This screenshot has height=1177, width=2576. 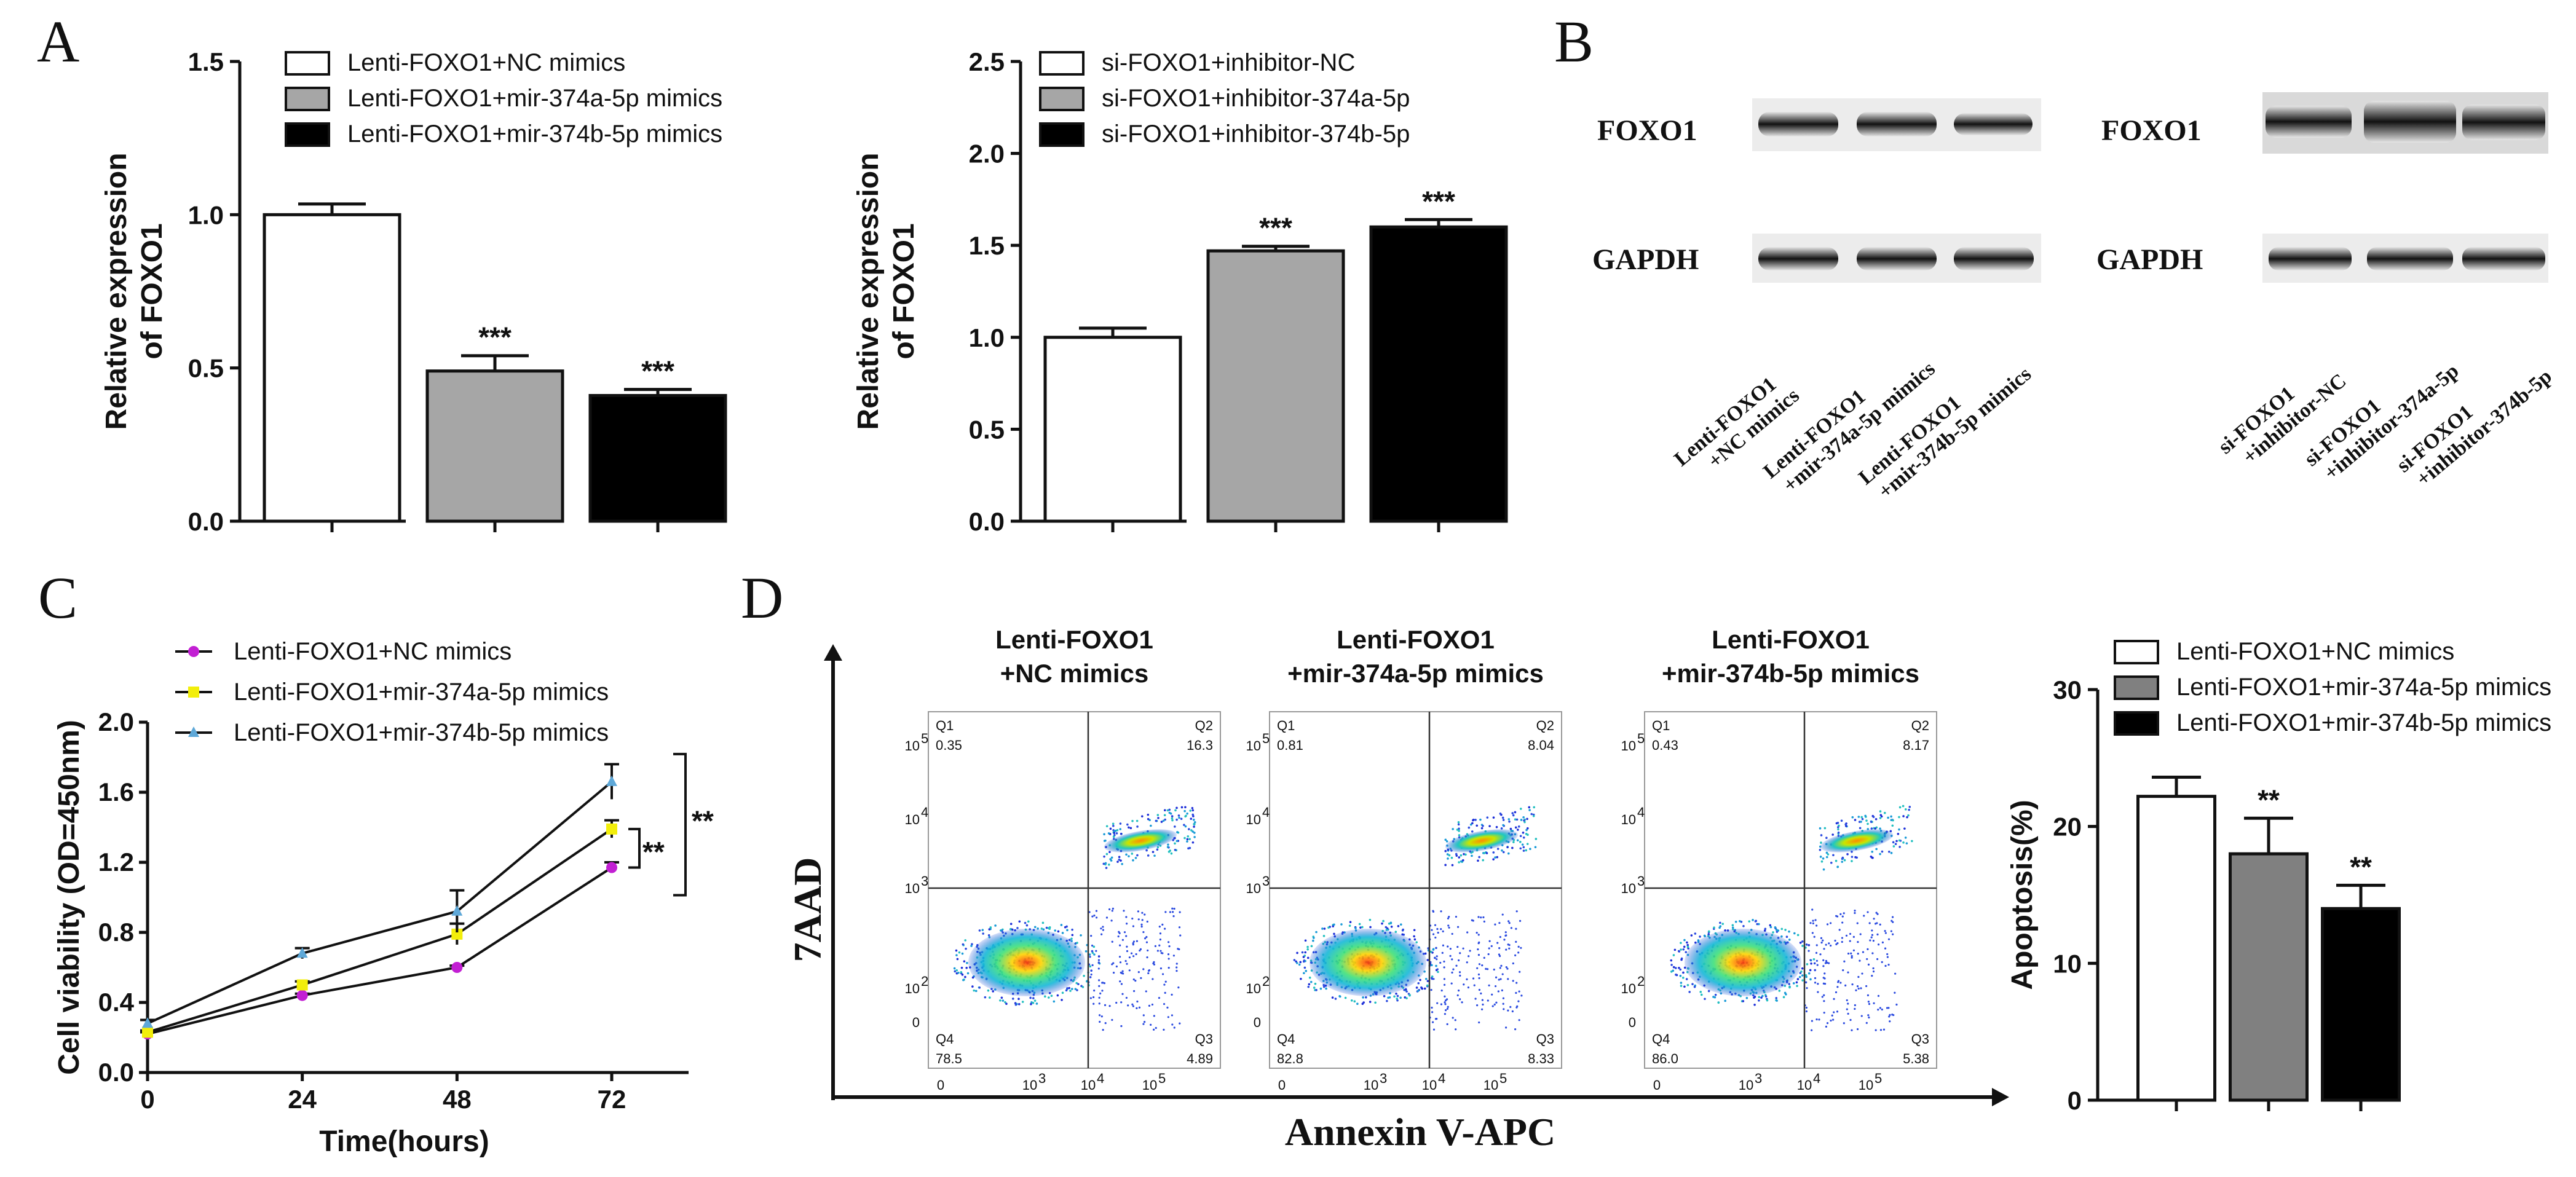 What do you see at coordinates (925, 981) in the screenshot?
I see `flow-plot-0-ytick-exp-1: 2` at bounding box center [925, 981].